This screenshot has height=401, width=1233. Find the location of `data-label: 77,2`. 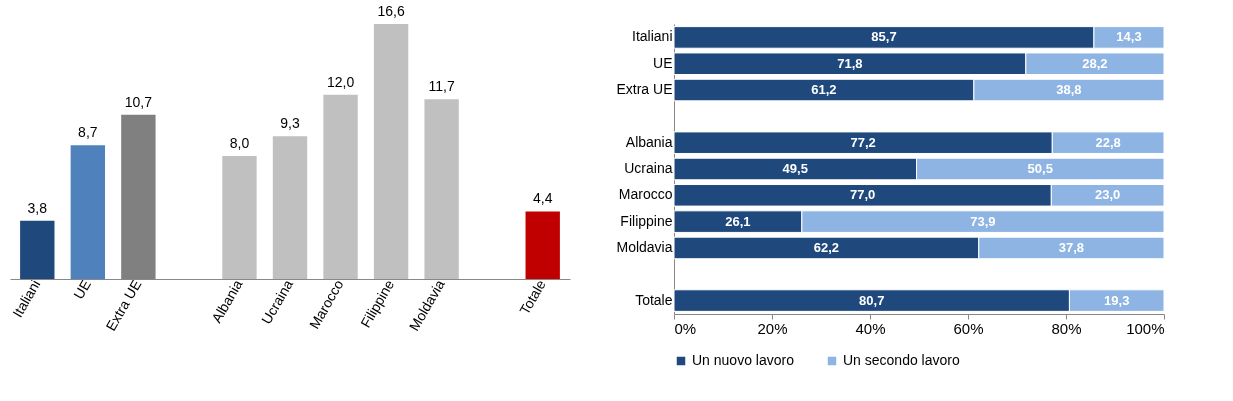

data-label: 77,2 is located at coordinates (863, 142).